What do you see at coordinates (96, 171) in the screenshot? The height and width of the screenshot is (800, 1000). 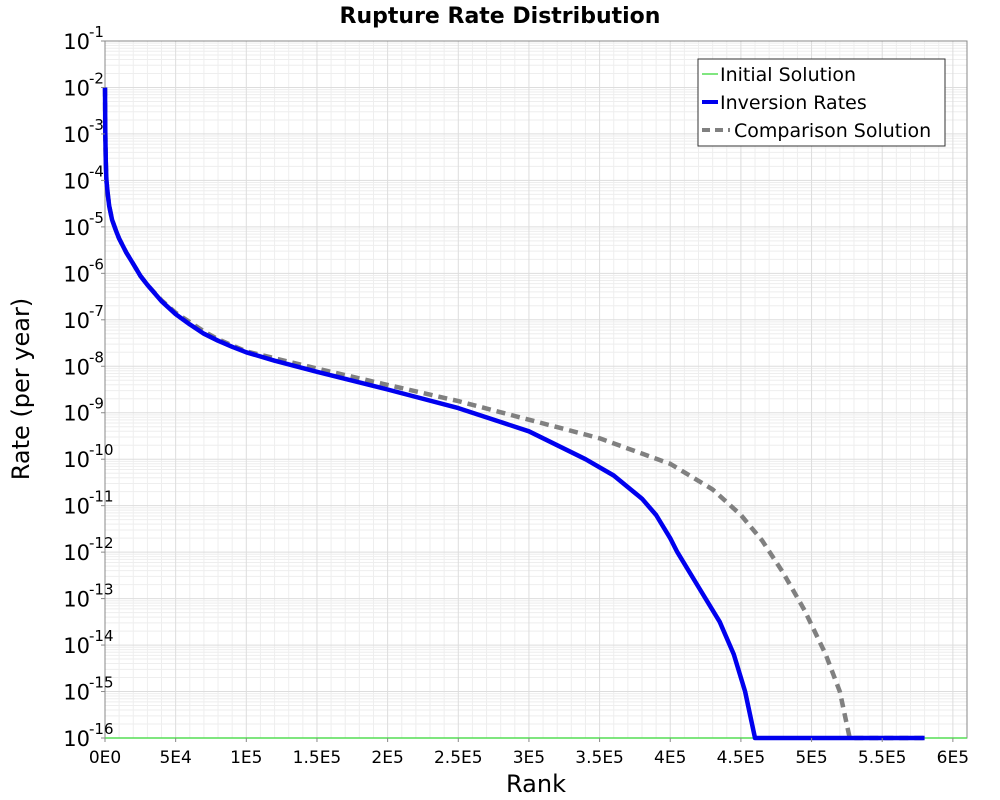 I see `y-tick-label-exponent: -4` at bounding box center [96, 171].